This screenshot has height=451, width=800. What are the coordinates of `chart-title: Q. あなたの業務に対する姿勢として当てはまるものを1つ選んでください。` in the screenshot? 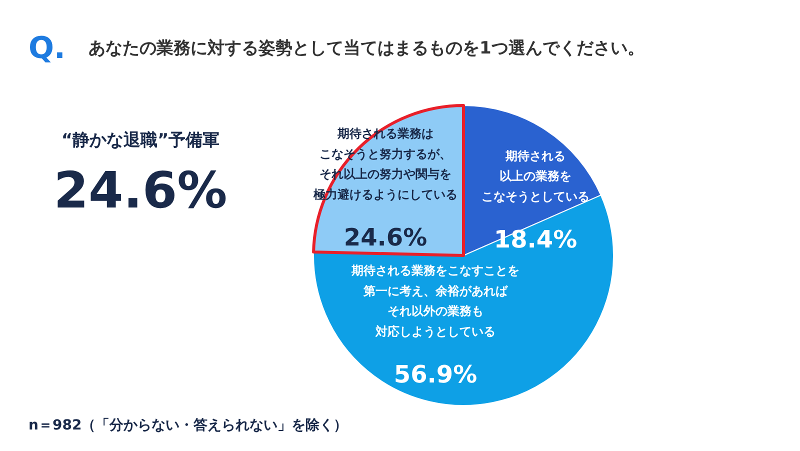 It's located at (336, 48).